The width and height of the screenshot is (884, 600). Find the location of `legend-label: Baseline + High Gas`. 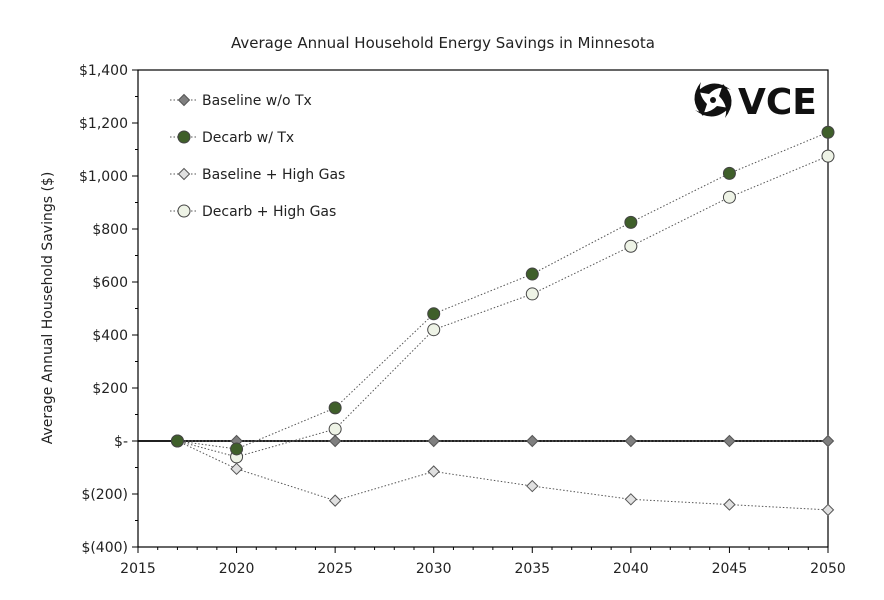

legend-label: Baseline + High Gas is located at coordinates (273, 175).